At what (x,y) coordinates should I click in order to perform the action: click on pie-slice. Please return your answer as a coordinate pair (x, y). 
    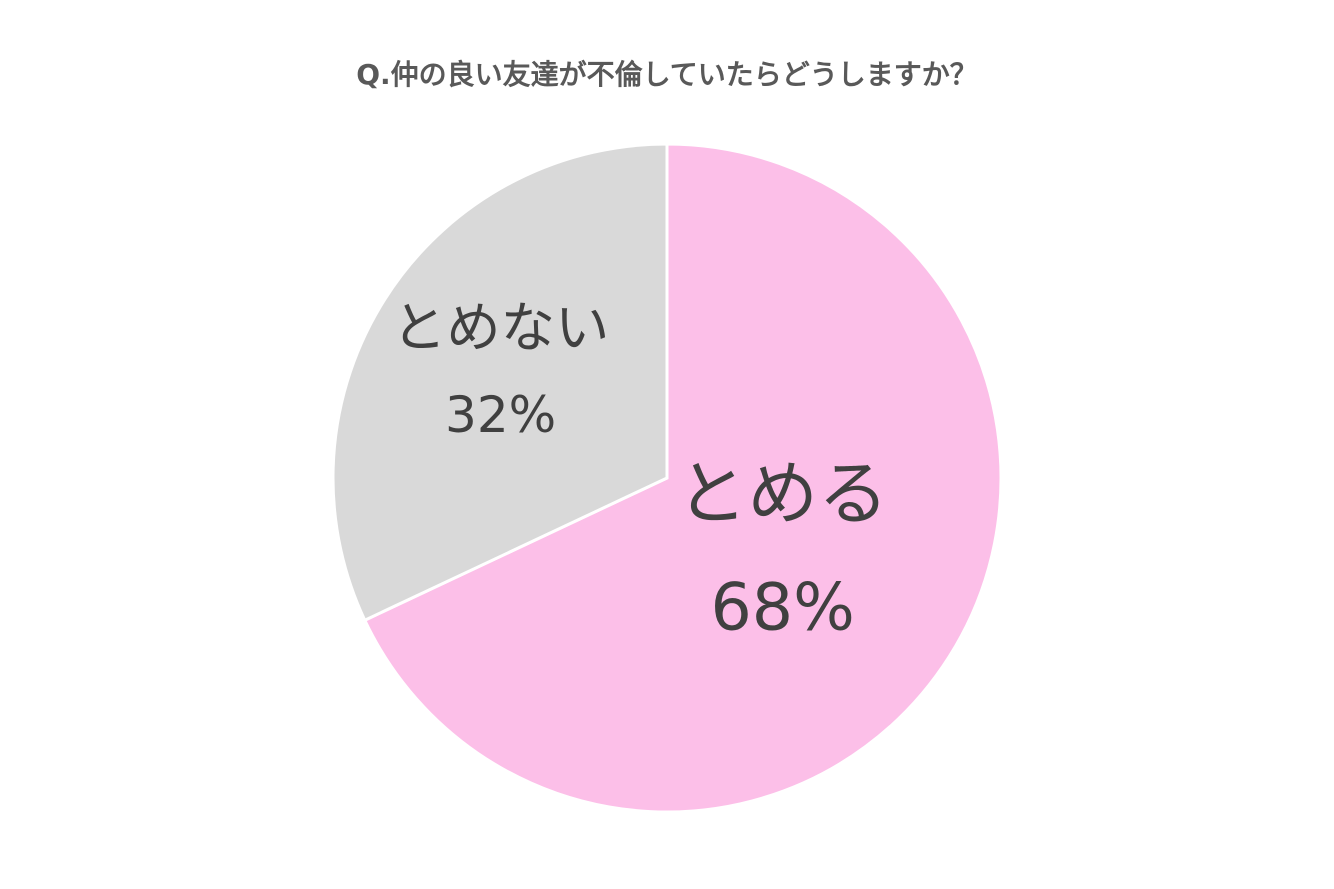
    Looking at the image, I should click on (500, 382).